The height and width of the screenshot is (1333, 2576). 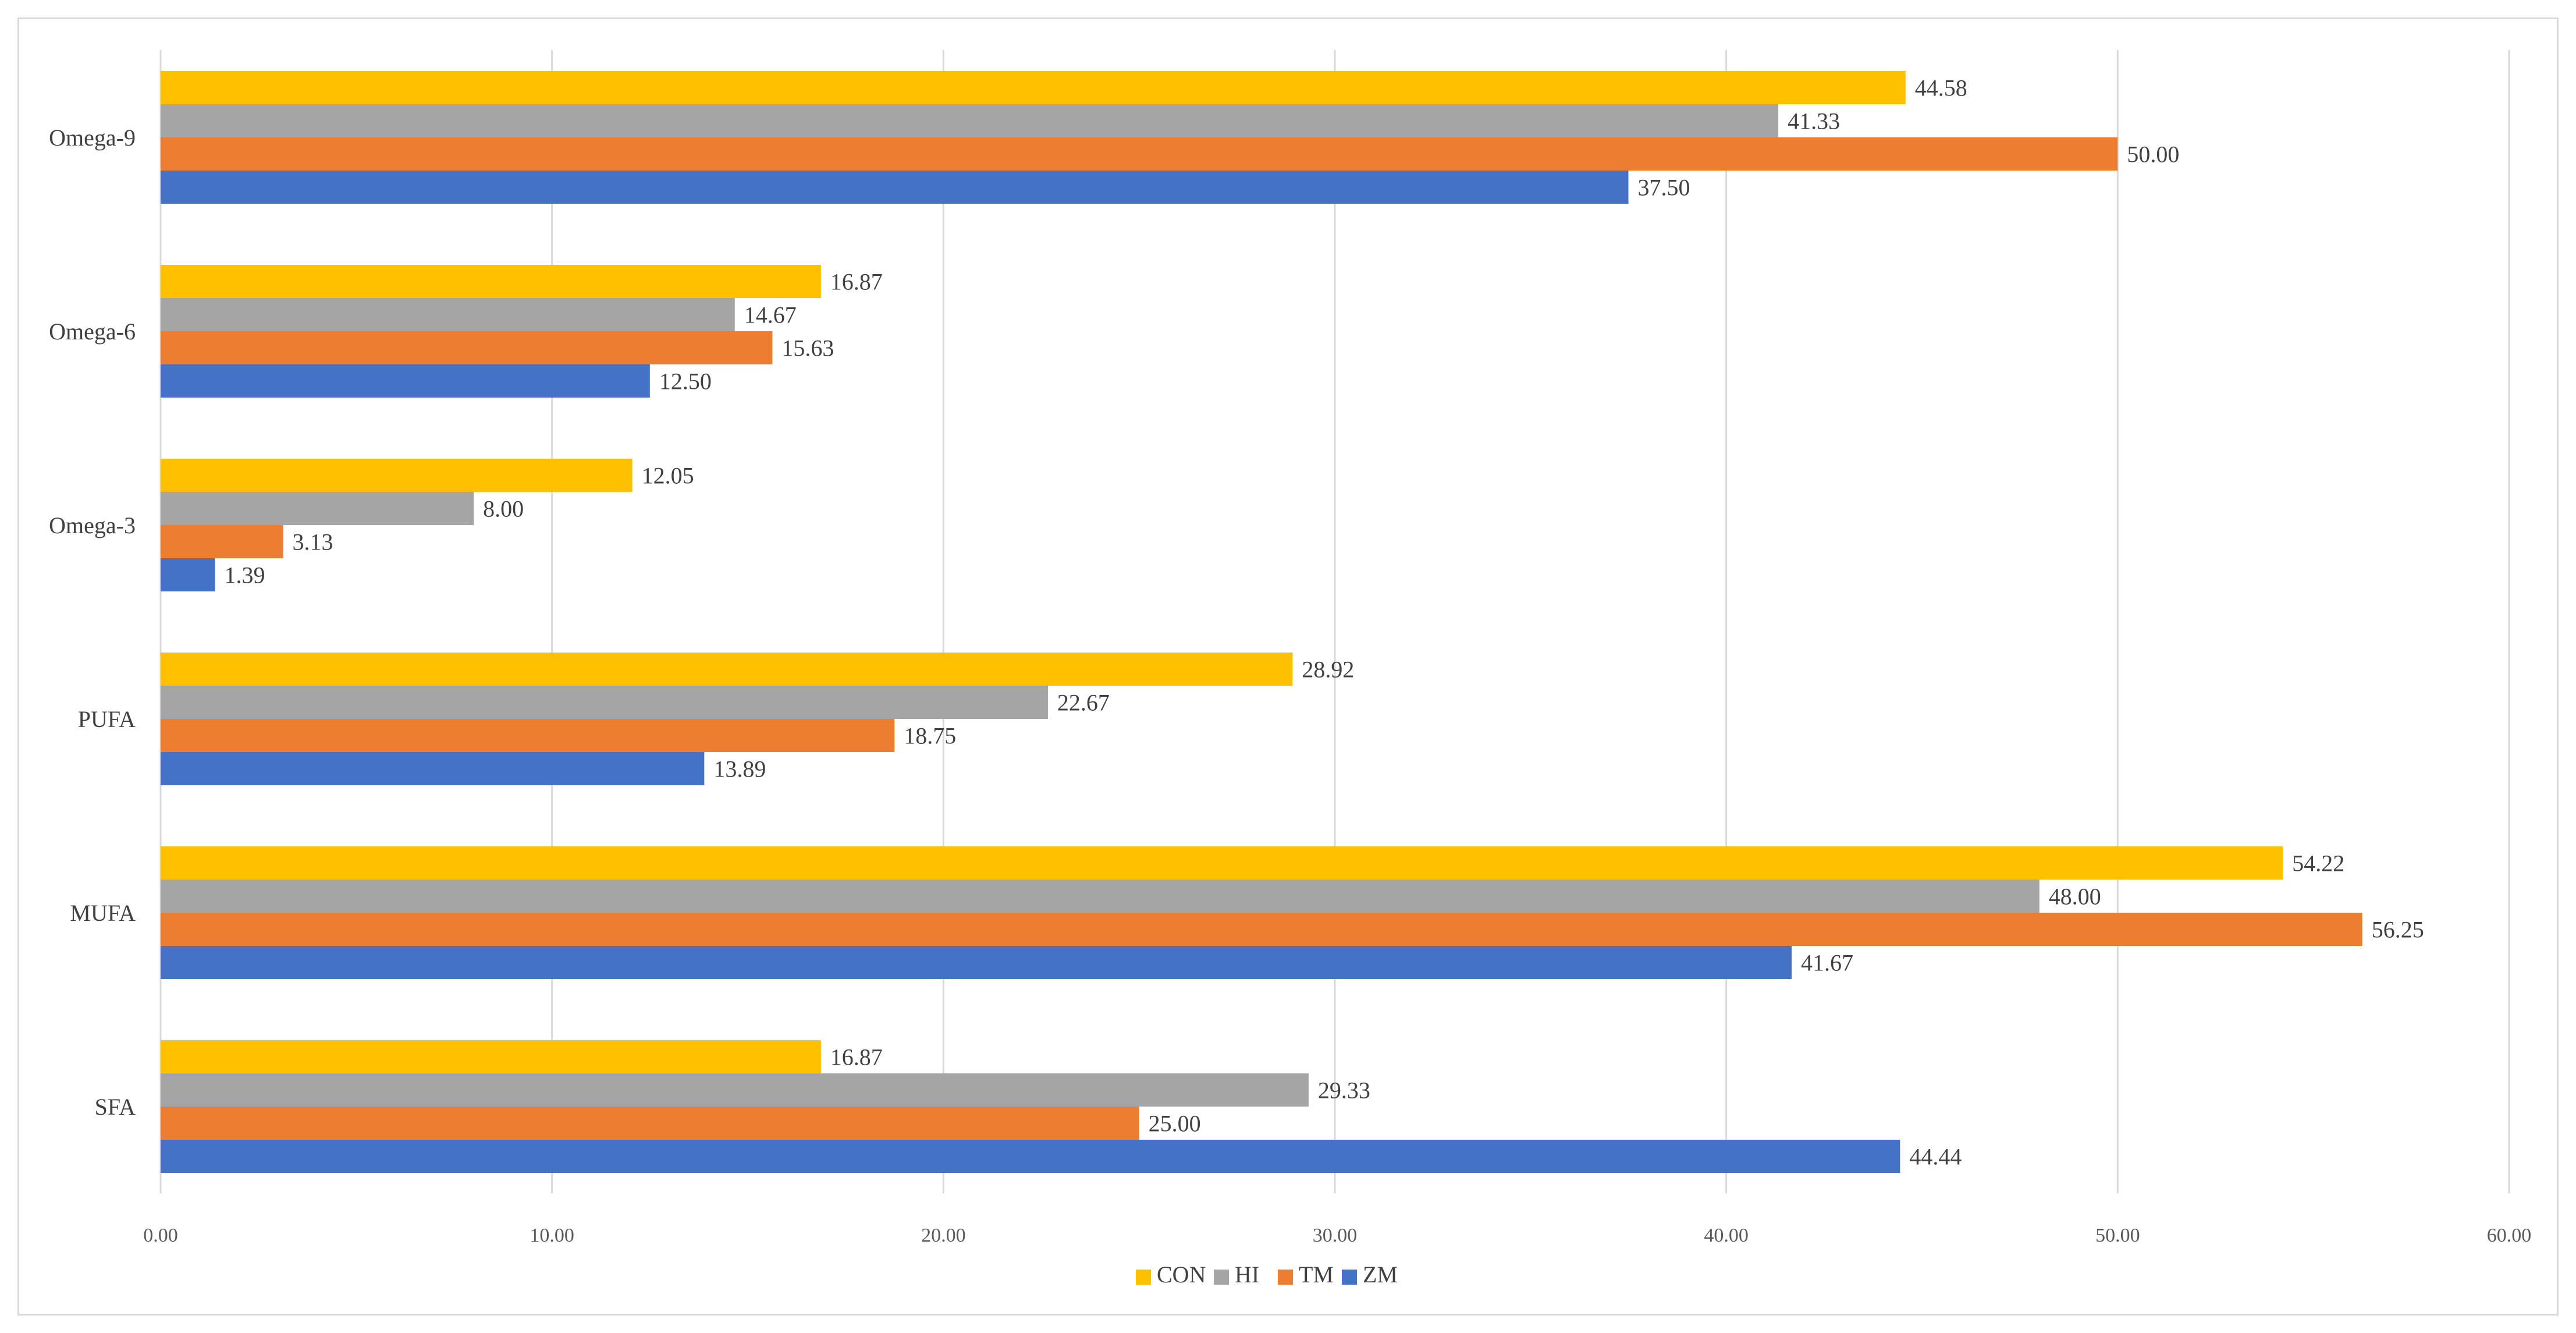 I want to click on data-label: 48.00, so click(x=2075, y=897).